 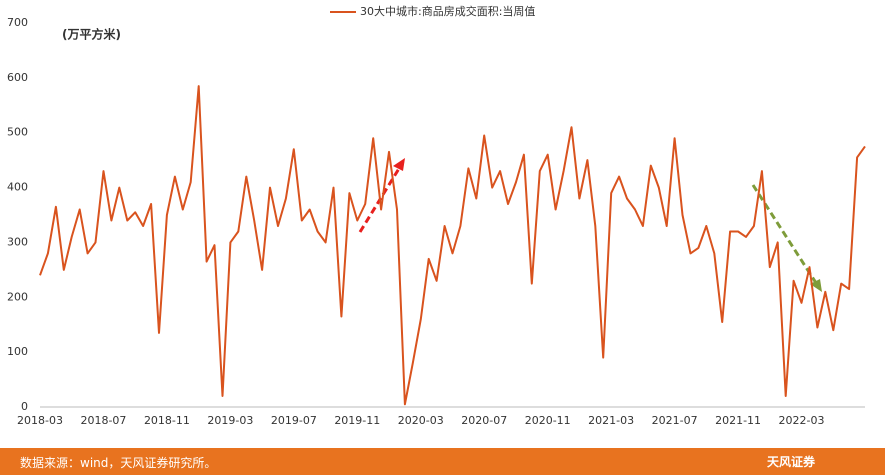 What do you see at coordinates (802, 420) in the screenshot?
I see `x-tick-label: 2022-03` at bounding box center [802, 420].